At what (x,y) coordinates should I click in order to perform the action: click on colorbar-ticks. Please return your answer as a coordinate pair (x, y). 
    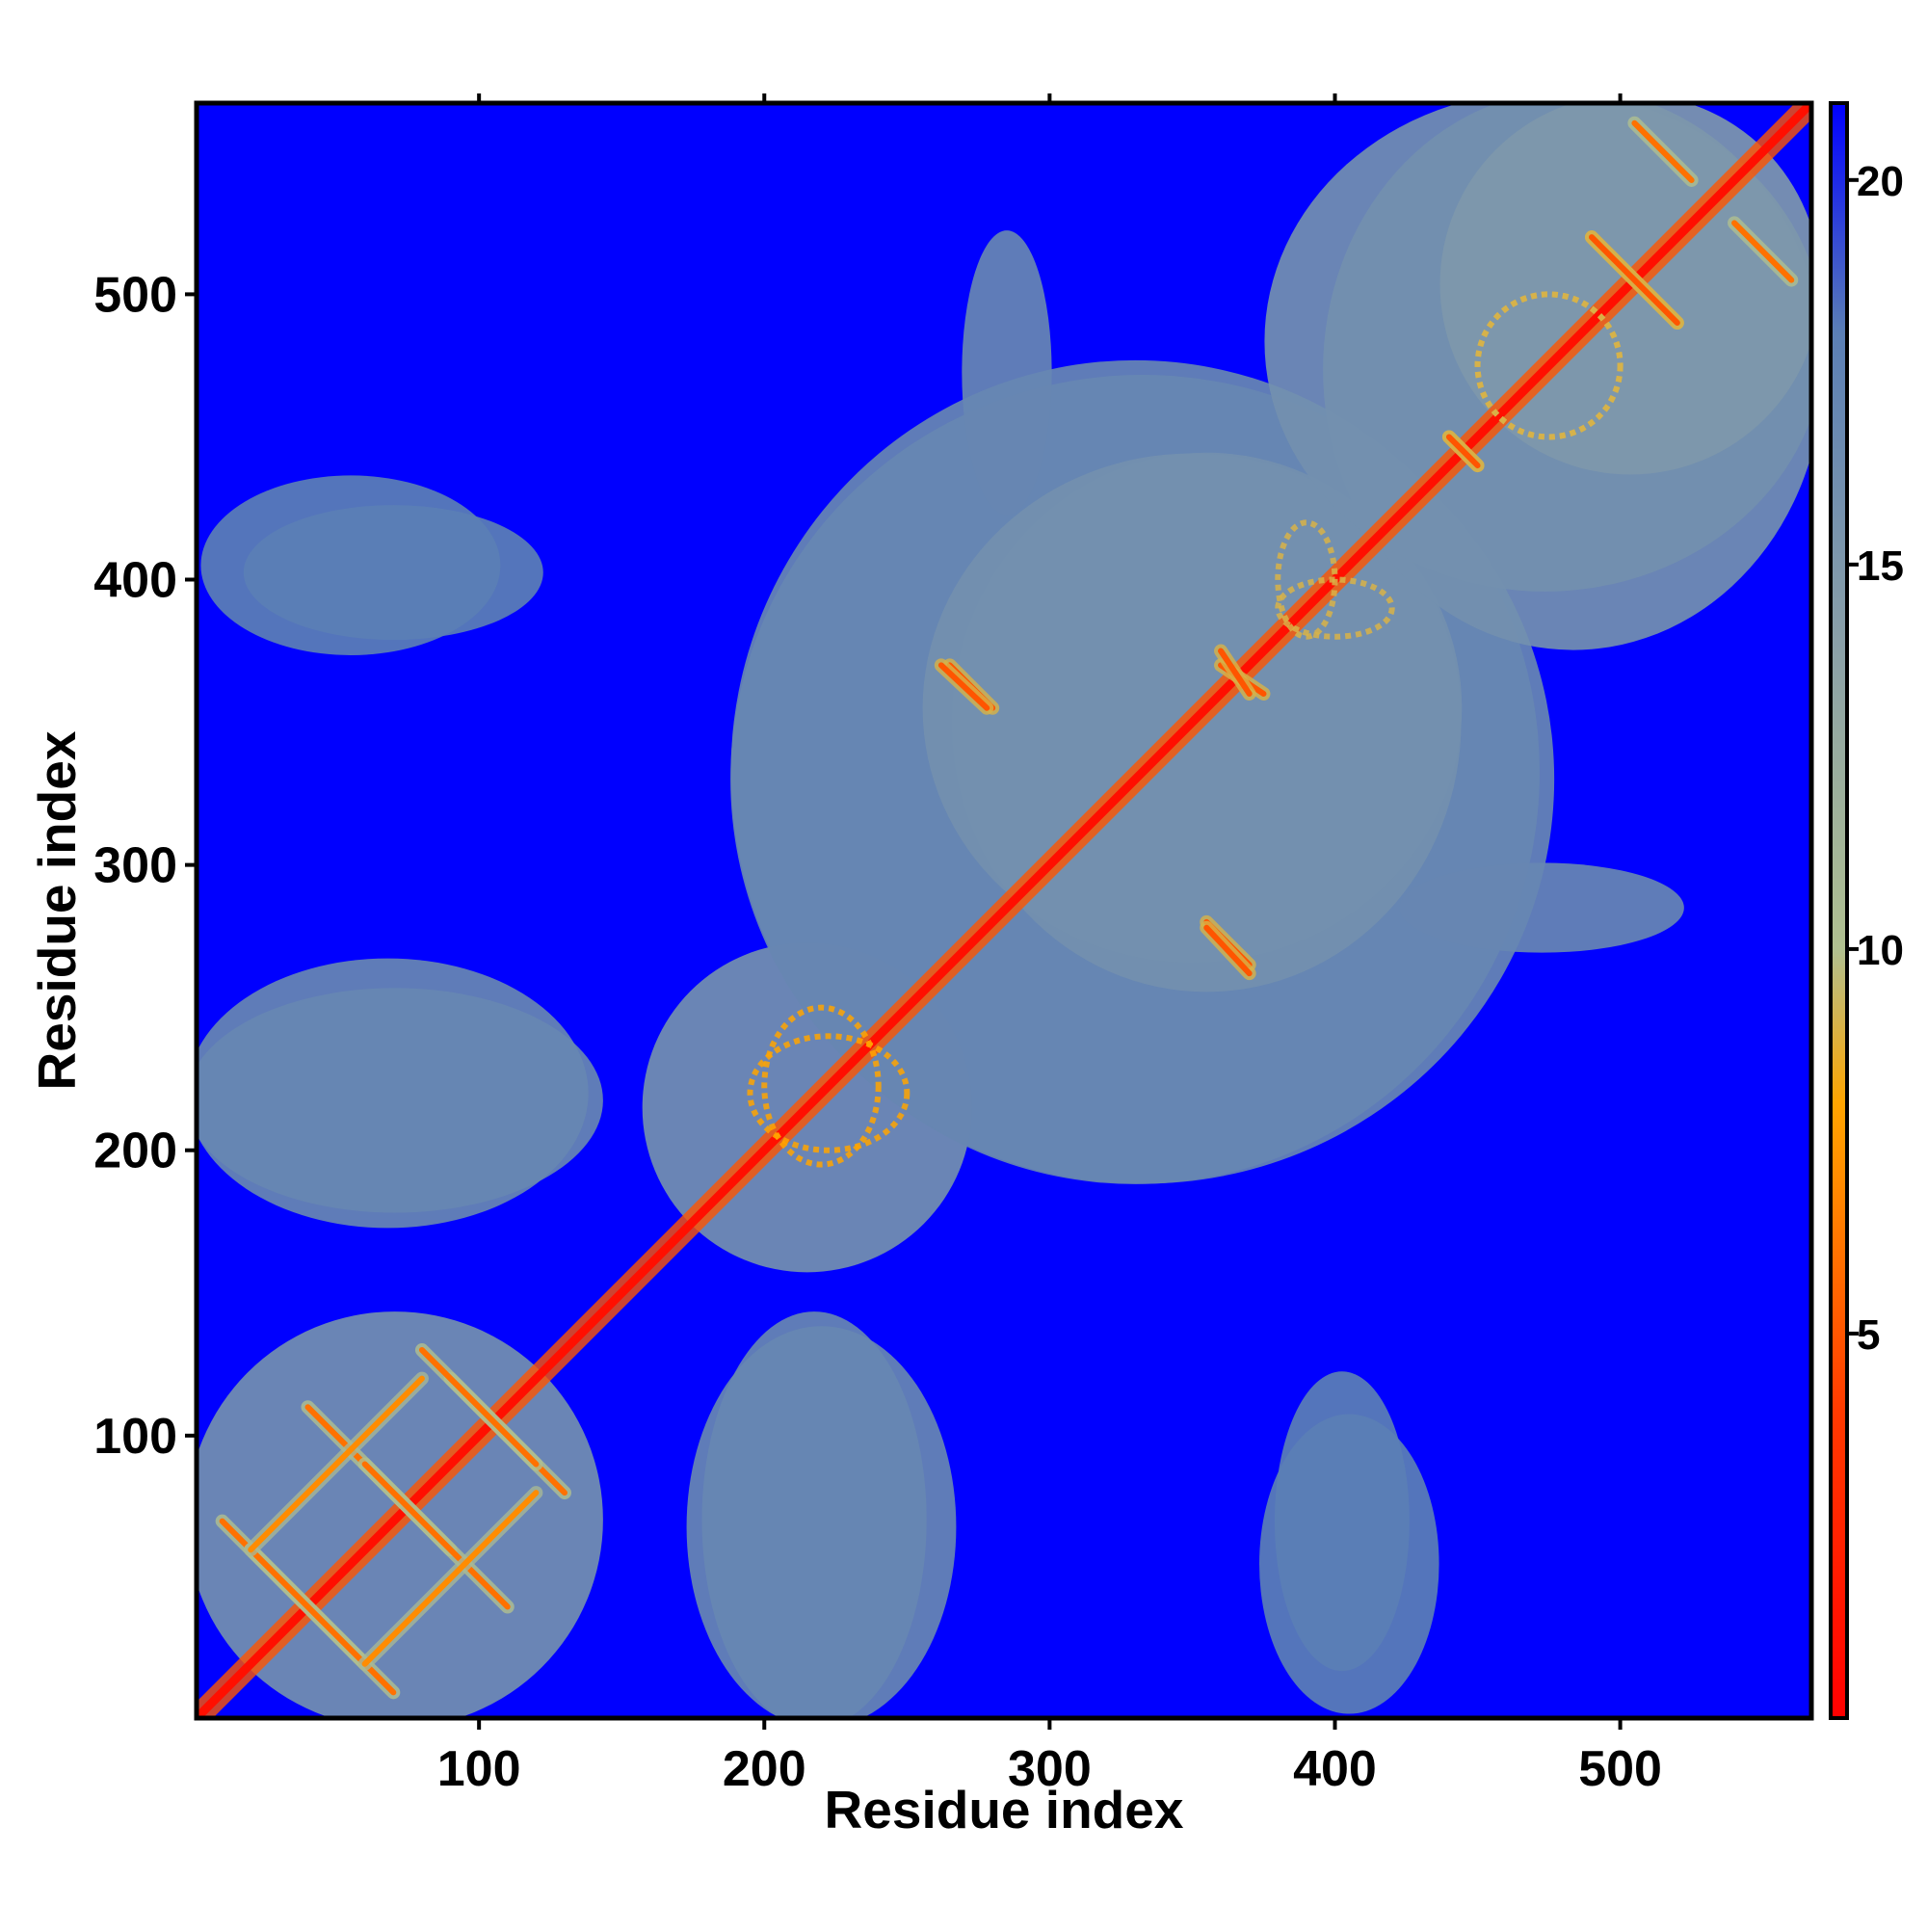
    Looking at the image, I should click on (1853, 756).